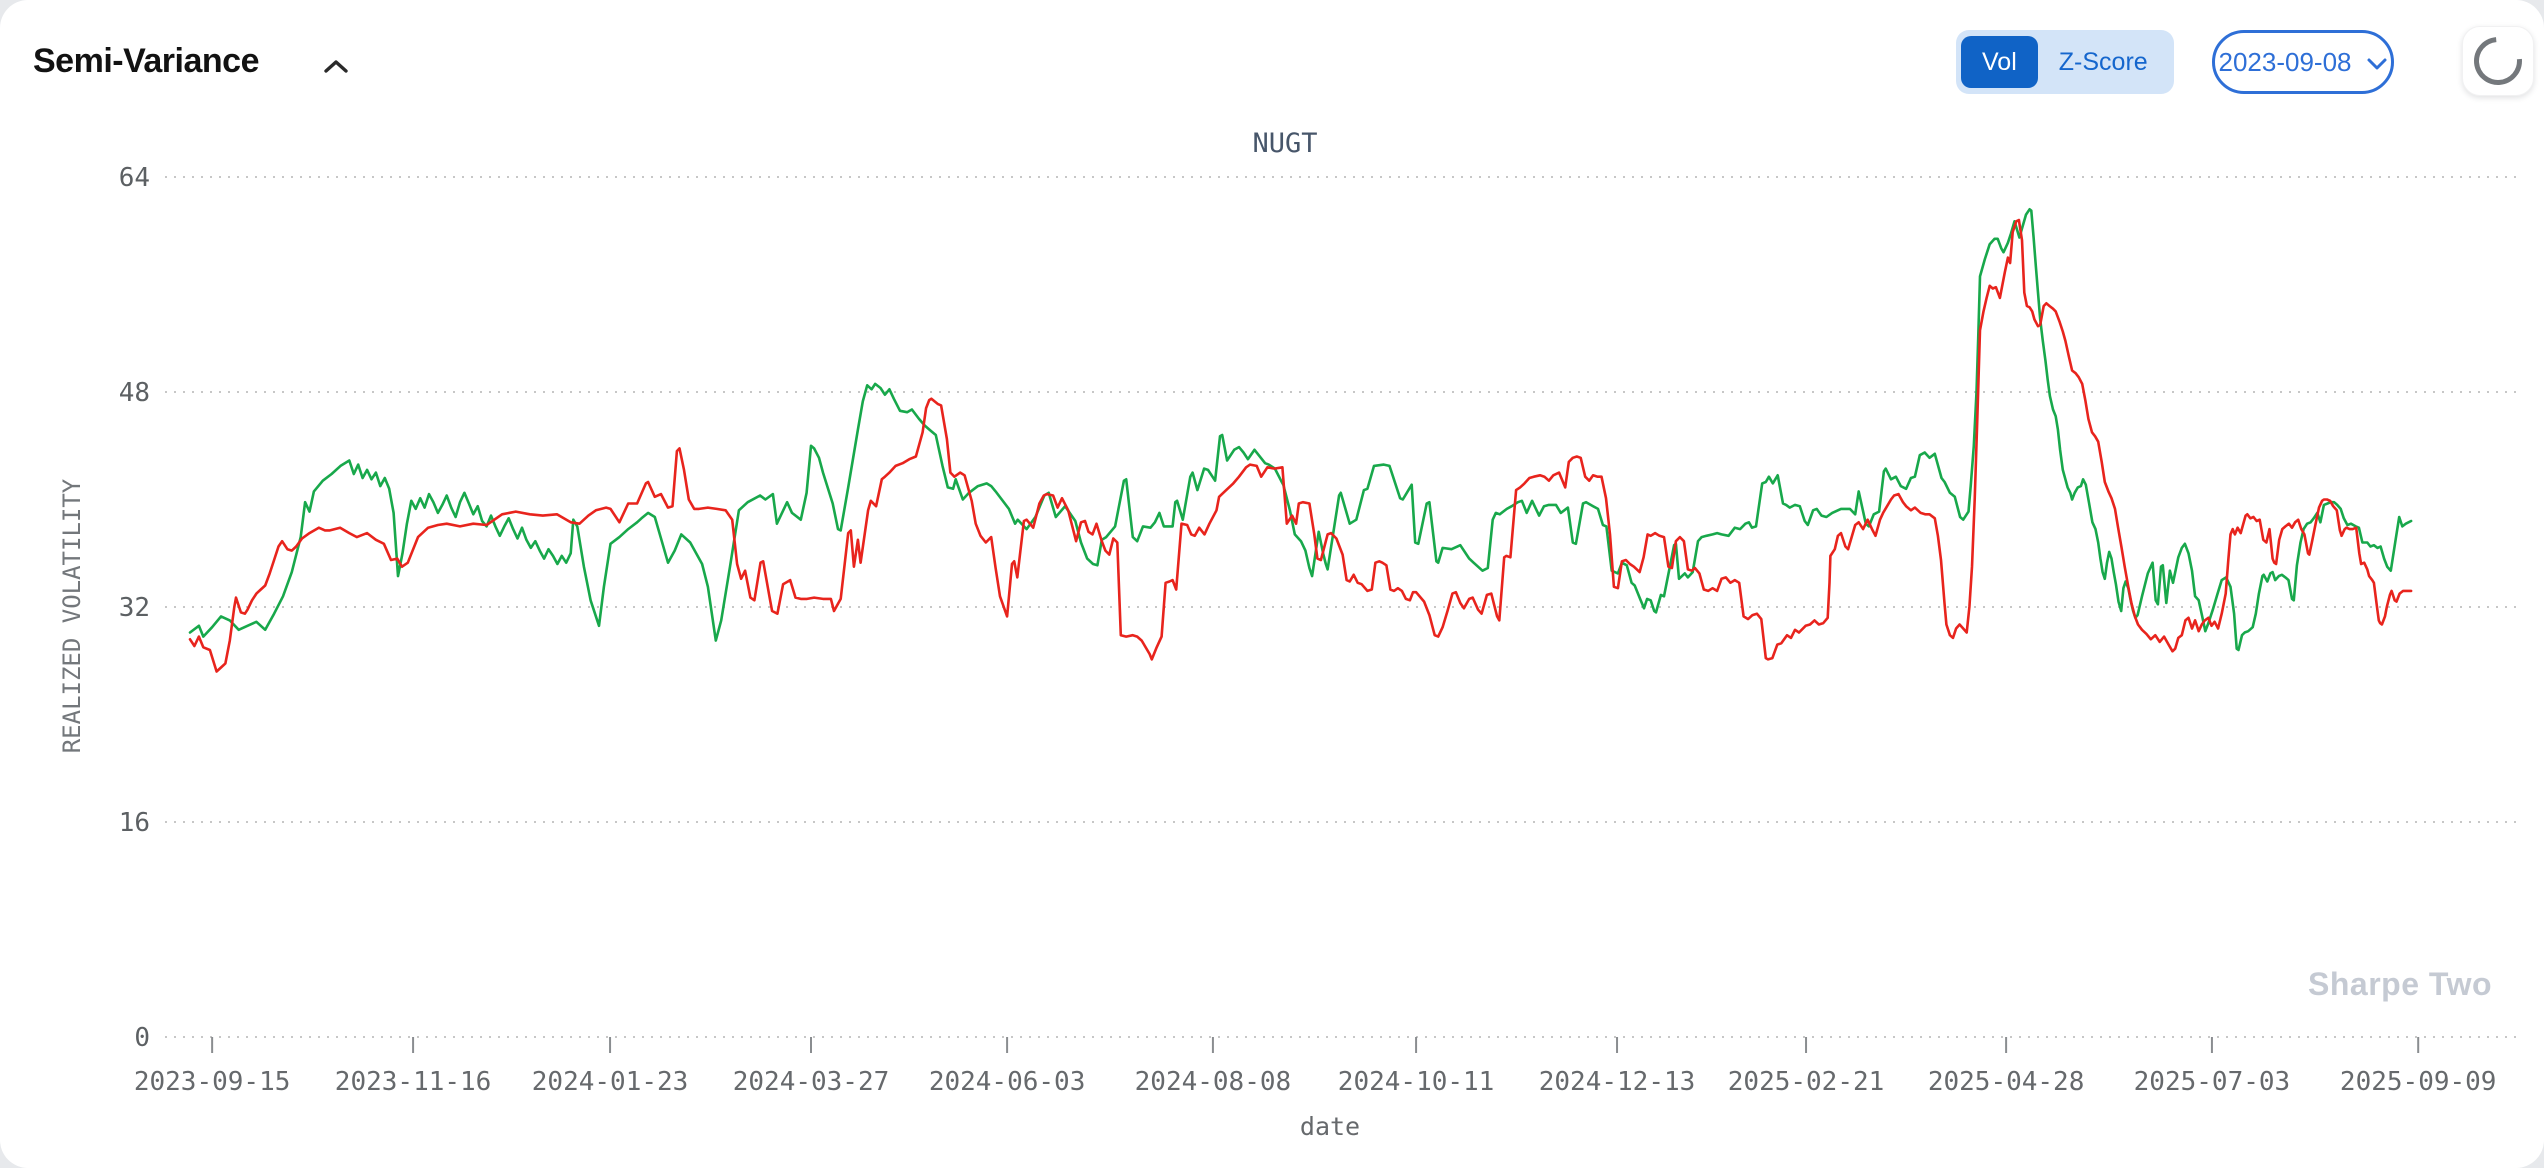  Describe the element at coordinates (1806, 1082) in the screenshot. I see `x-tick-label: 2025-02-21` at that location.